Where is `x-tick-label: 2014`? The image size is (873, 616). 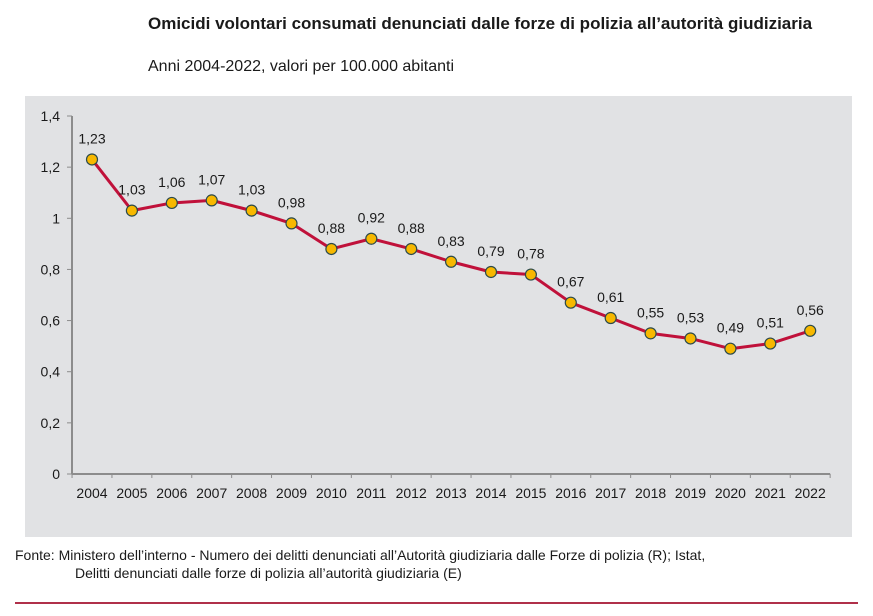
x-tick-label: 2014 is located at coordinates (490, 493).